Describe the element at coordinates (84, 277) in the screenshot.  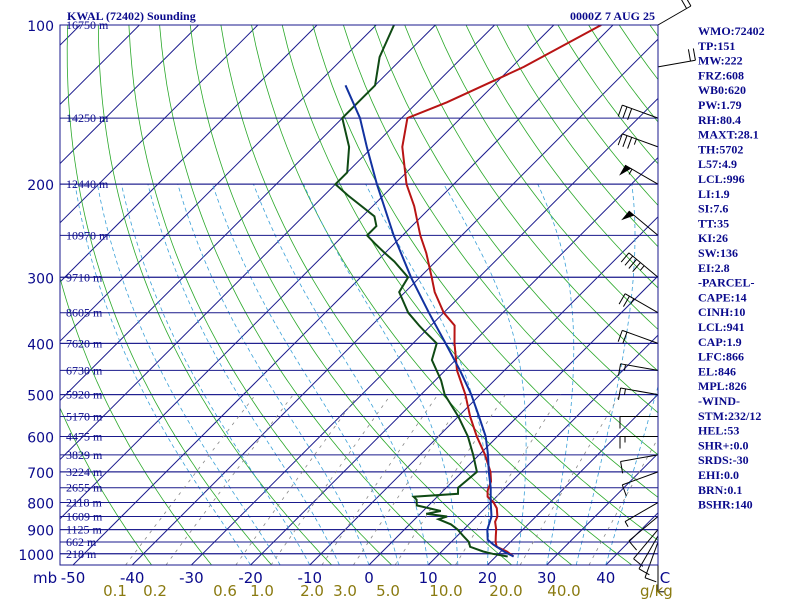
I see `height-label: 9710 m` at that location.